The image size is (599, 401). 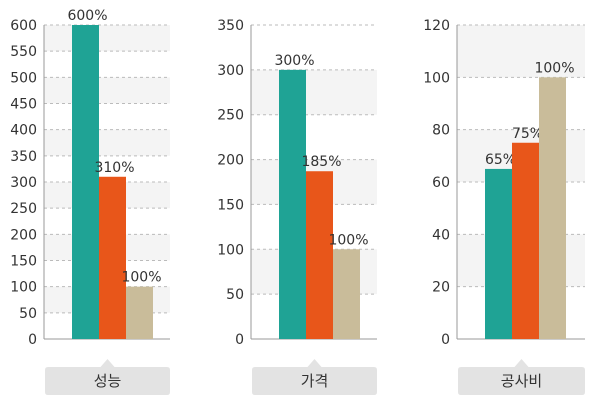 What do you see at coordinates (87, 16) in the screenshot?
I see `bar-value-label: 600%` at bounding box center [87, 16].